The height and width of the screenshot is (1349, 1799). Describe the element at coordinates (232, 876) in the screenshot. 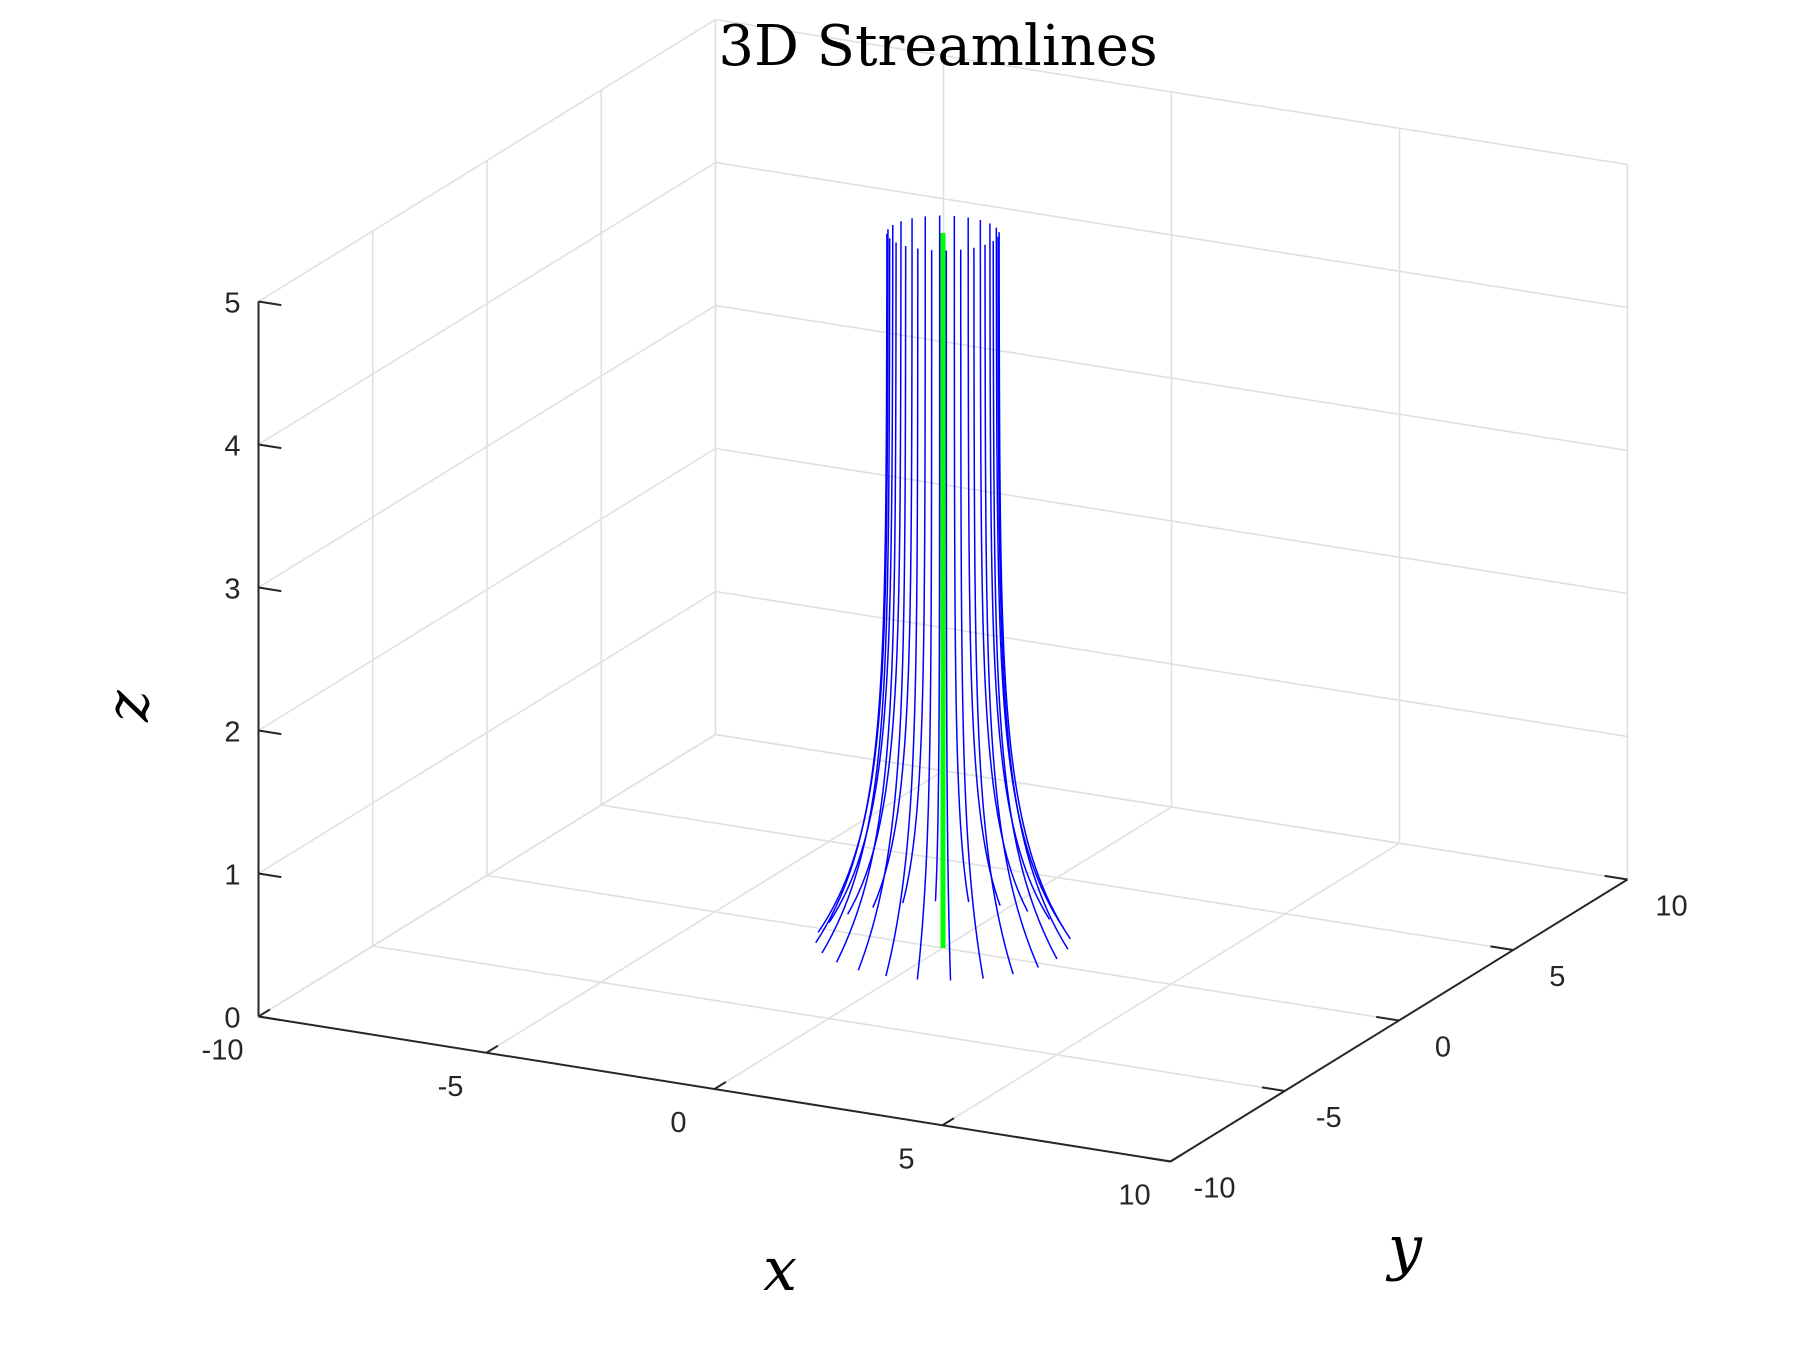

I see `z-tick-label: 1` at that location.